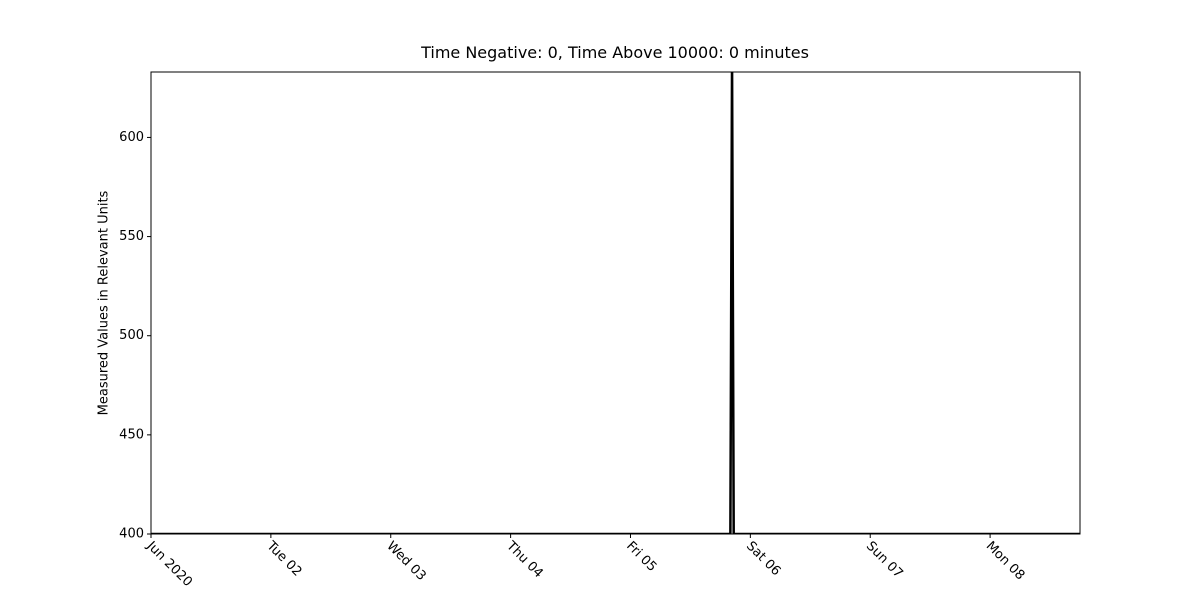 The width and height of the screenshot is (1200, 600). Describe the element at coordinates (131, 534) in the screenshot. I see `y-tick-label: 400` at that location.